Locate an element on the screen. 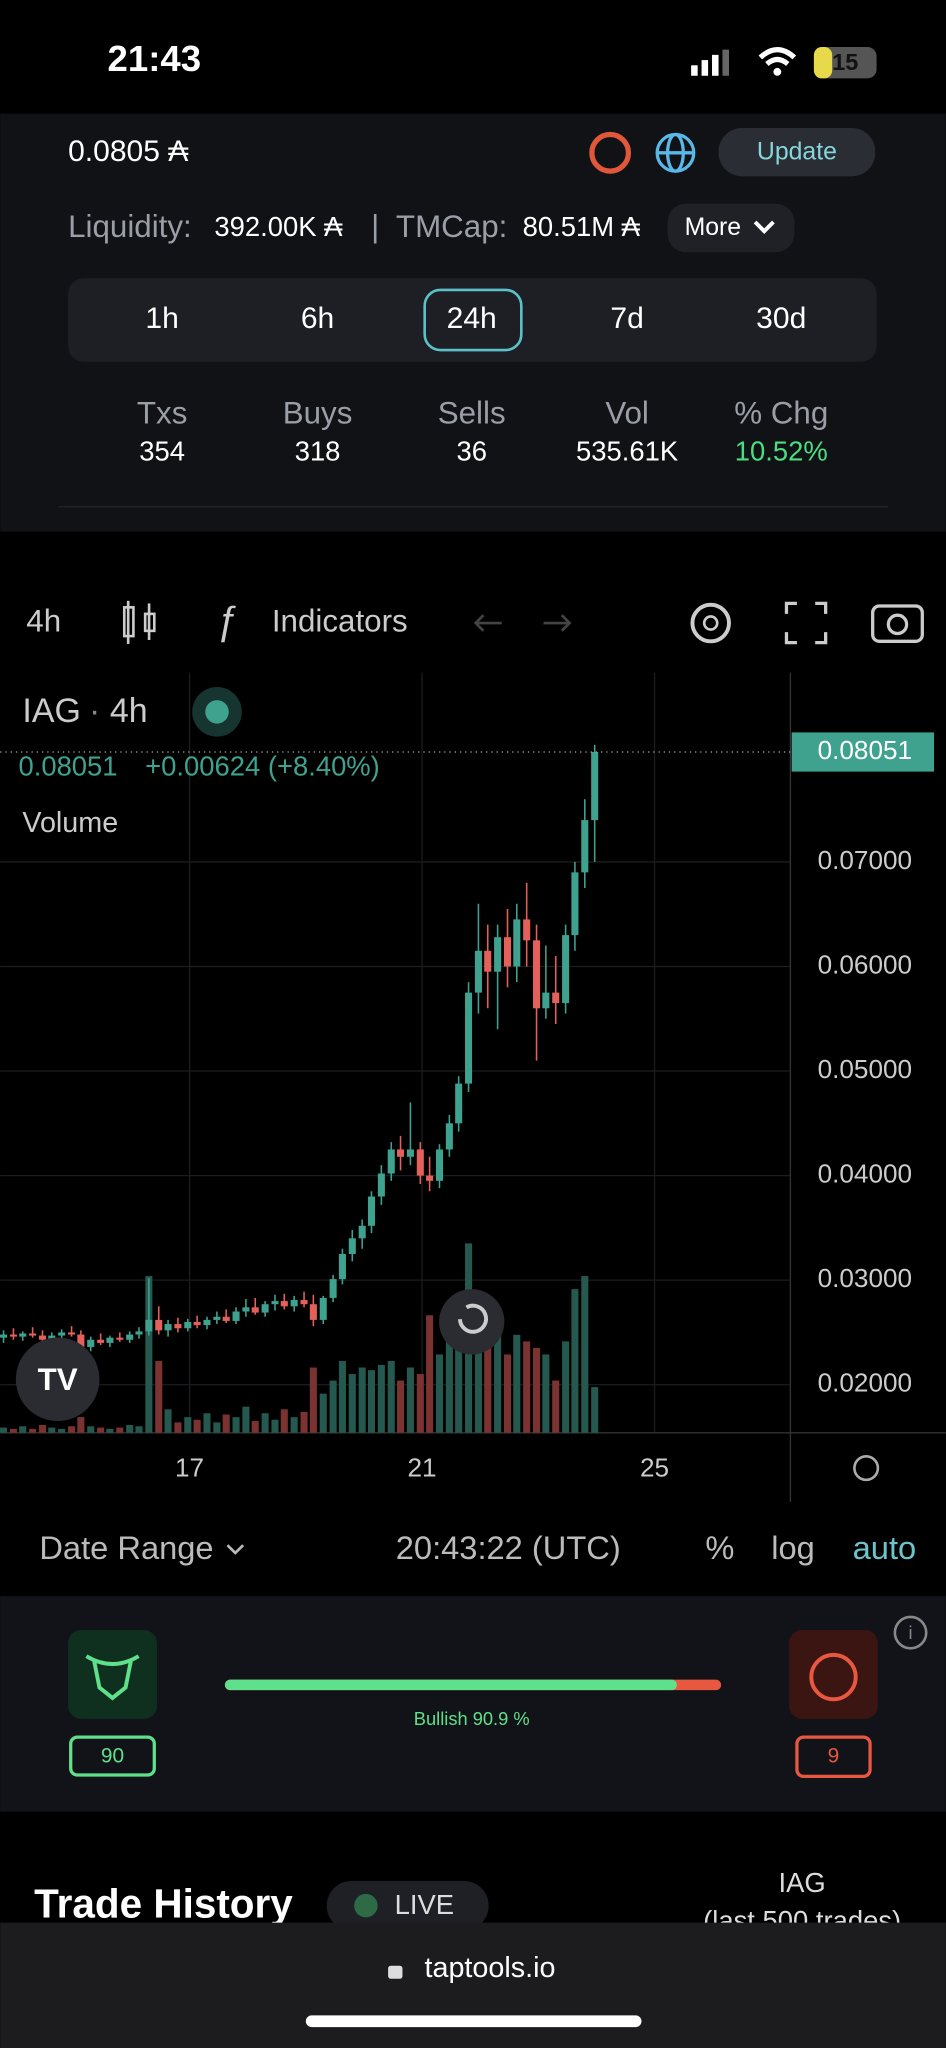  stat-value: 10.52% is located at coordinates (781, 450).